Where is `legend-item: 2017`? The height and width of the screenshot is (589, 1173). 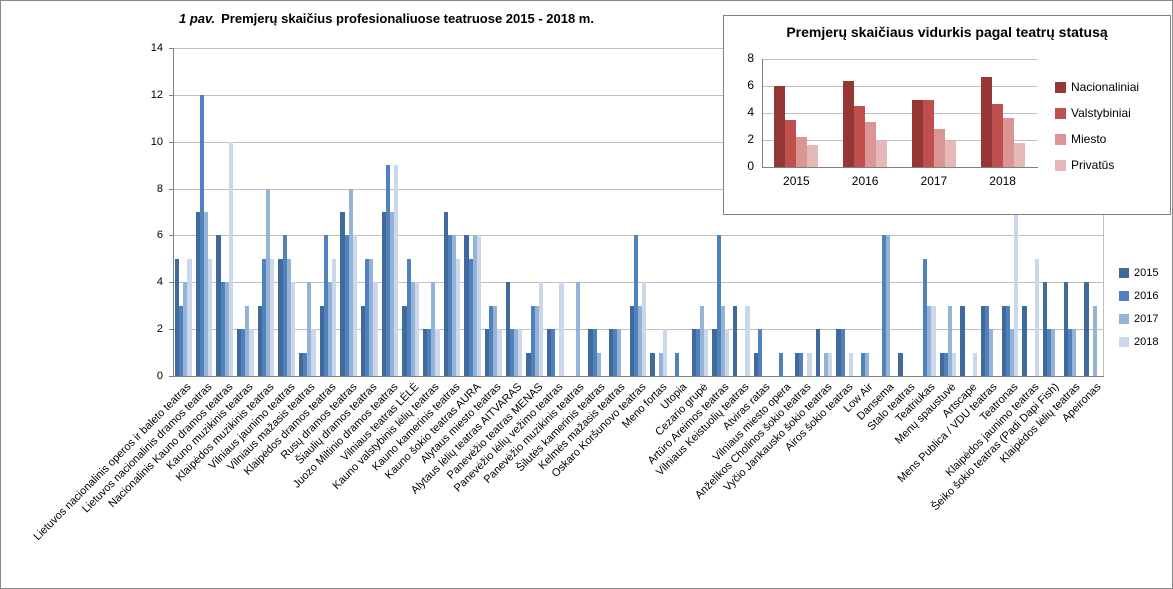 legend-item: 2017 is located at coordinates (1138, 319).